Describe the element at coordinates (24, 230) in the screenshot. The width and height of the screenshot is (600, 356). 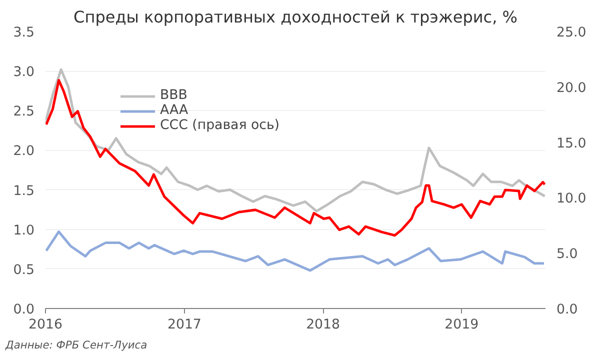
I see `y-tick-label: 1.0` at that location.